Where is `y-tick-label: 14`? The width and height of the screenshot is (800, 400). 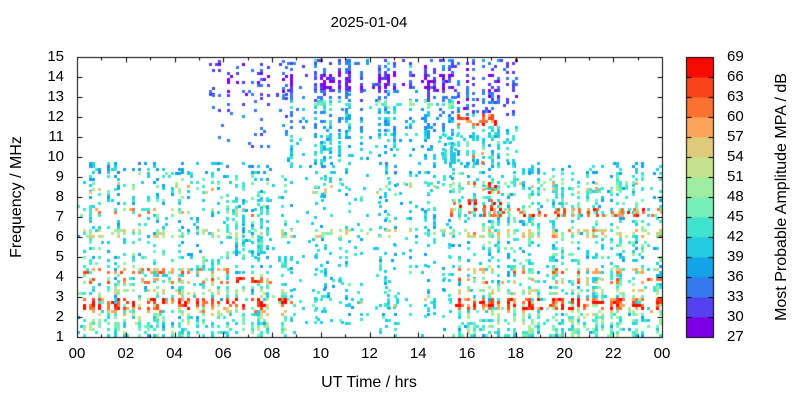 y-tick-label: 14 is located at coordinates (55, 76).